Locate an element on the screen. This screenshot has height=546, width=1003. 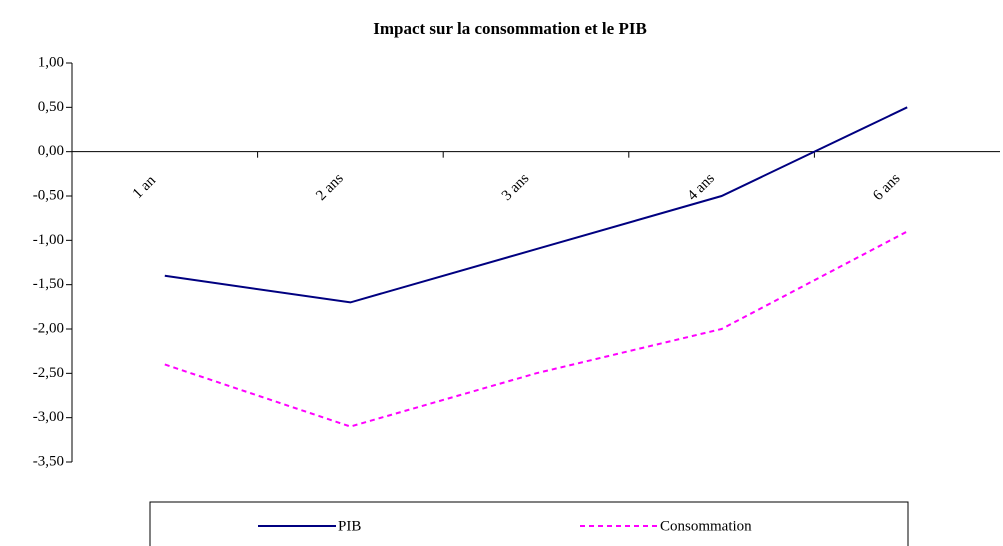
legend: PIB Consommation is located at coordinates (529, 523).